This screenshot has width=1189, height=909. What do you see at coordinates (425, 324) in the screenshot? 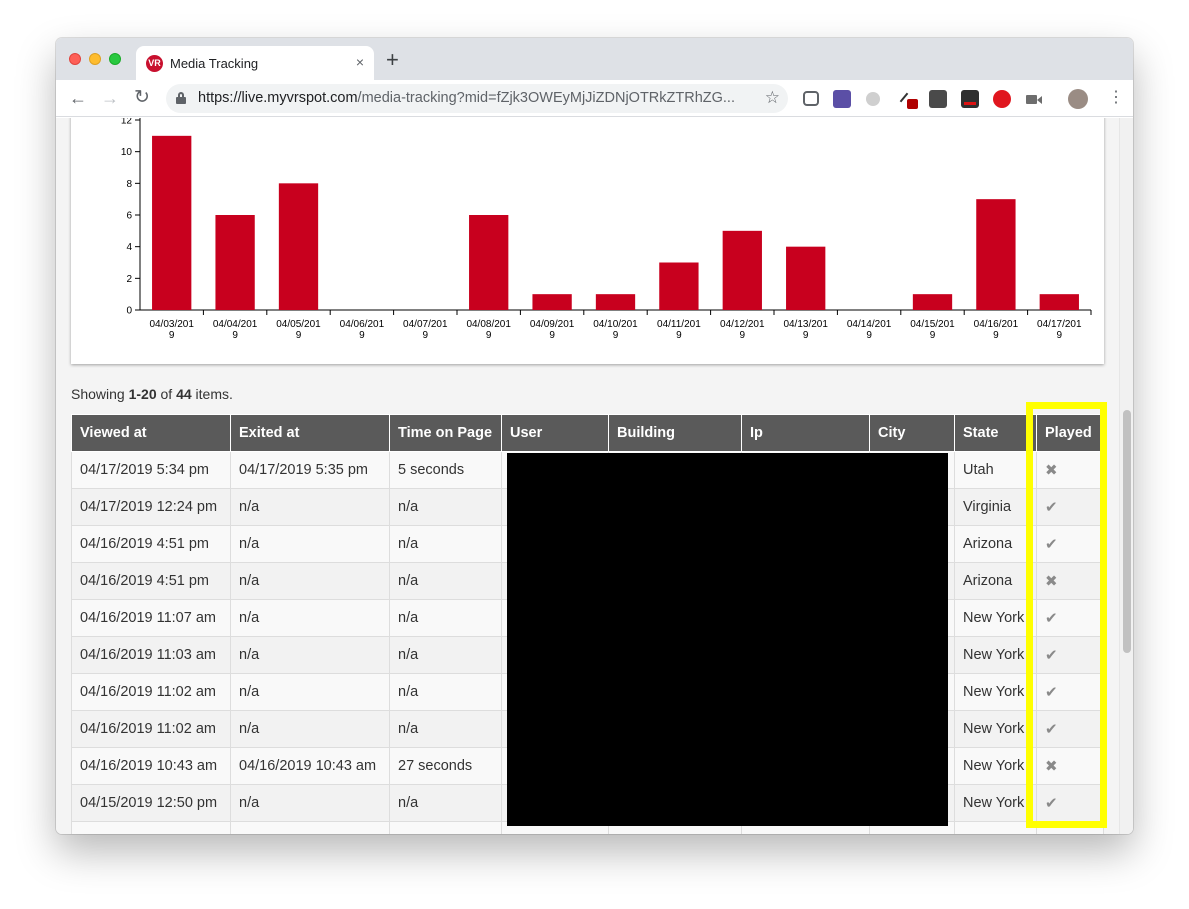
I see `x-tick-label-line1: 04/07/201` at bounding box center [425, 324].